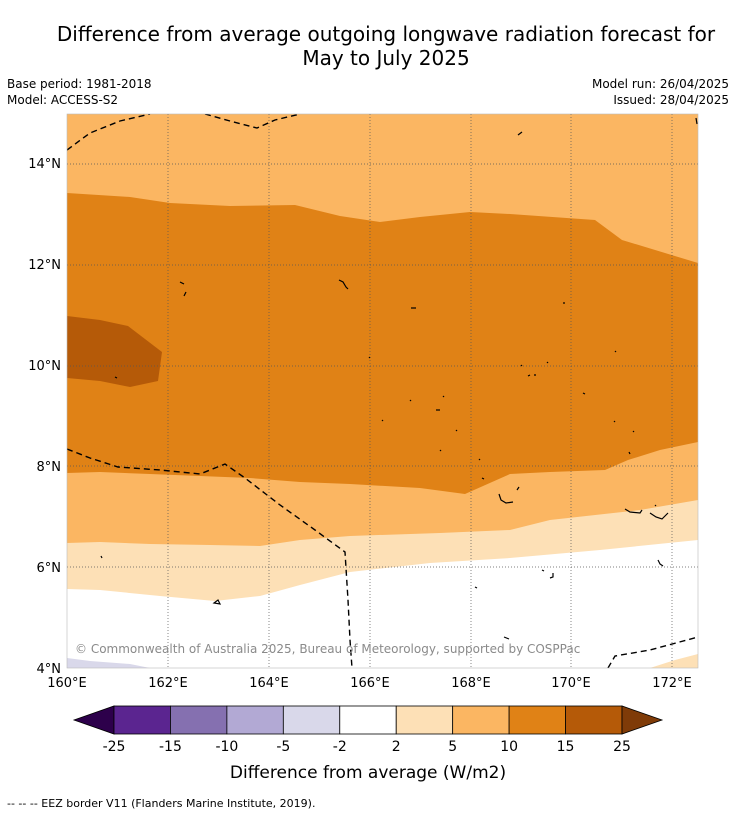 The image size is (736, 816). Describe the element at coordinates (49, 467) in the screenshot. I see `lat-tick-8n: 8°N` at that location.